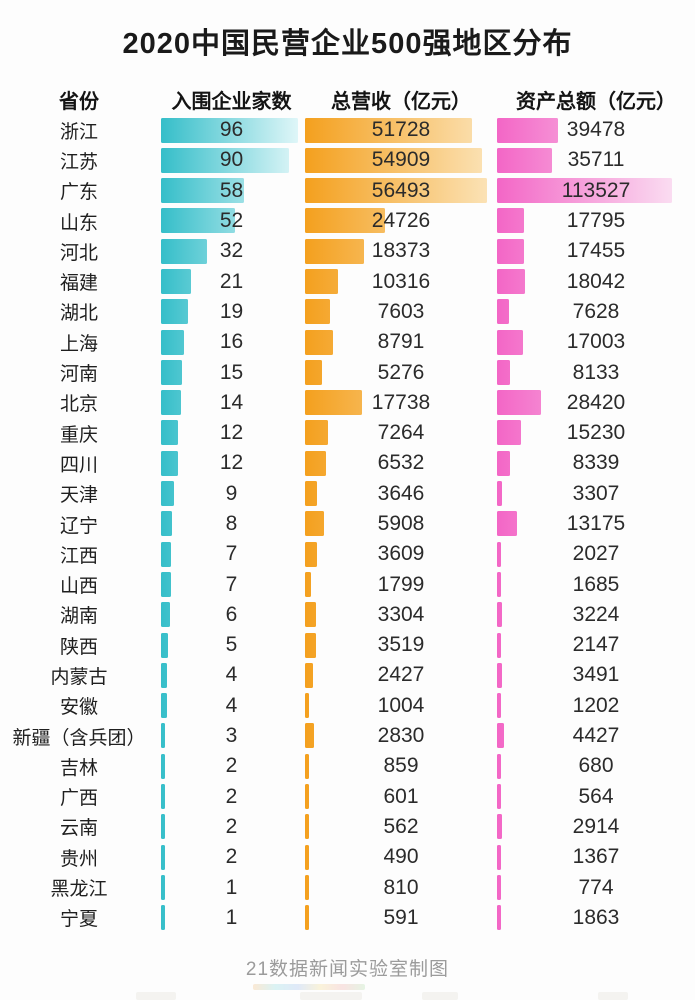 This screenshot has width=695, height=1000. Describe the element at coordinates (596, 311) in the screenshot. I see `assets-value: 7628` at that location.